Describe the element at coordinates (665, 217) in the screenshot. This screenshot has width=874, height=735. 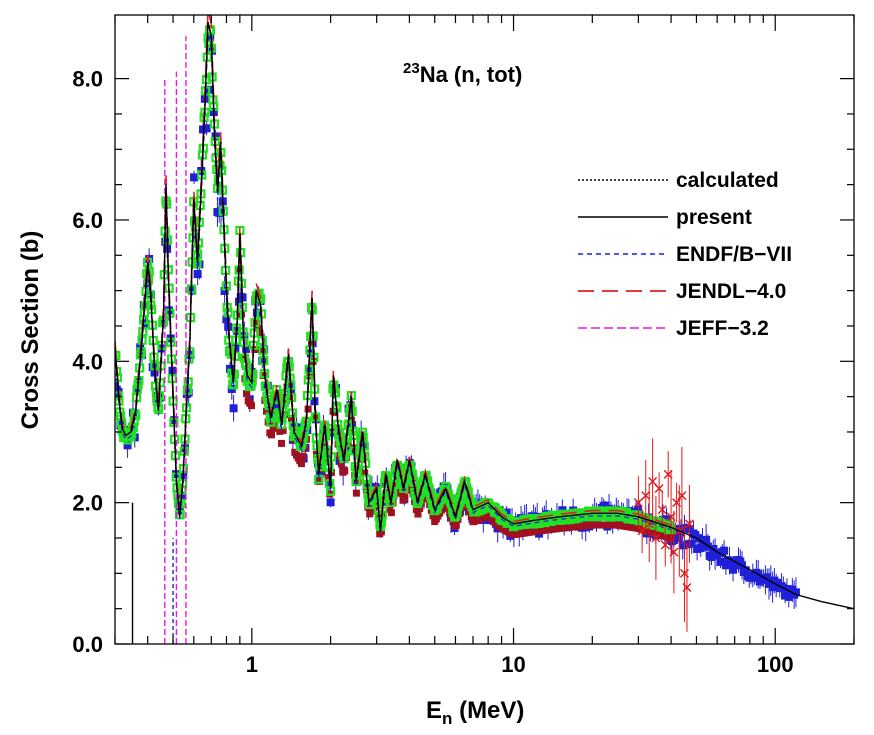
I see `legend-item: present` at that location.